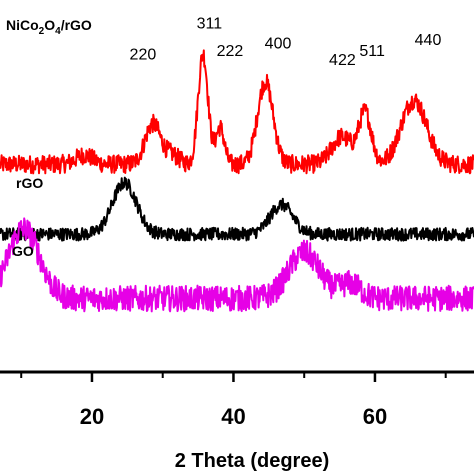  I want to click on series-label-rgo: rGO, so click(29, 183).